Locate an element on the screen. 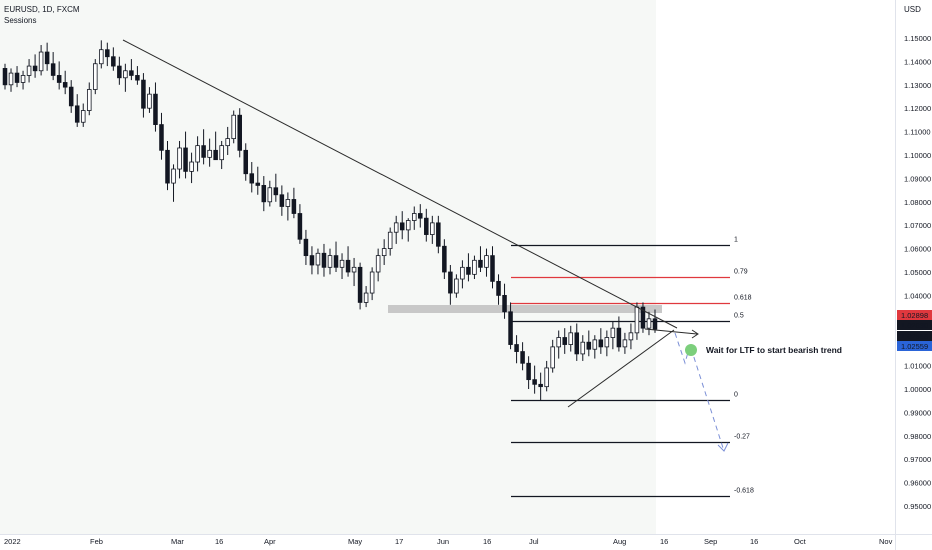 This screenshot has height=550, width=932. fib-level-label: 1 is located at coordinates (736, 240).